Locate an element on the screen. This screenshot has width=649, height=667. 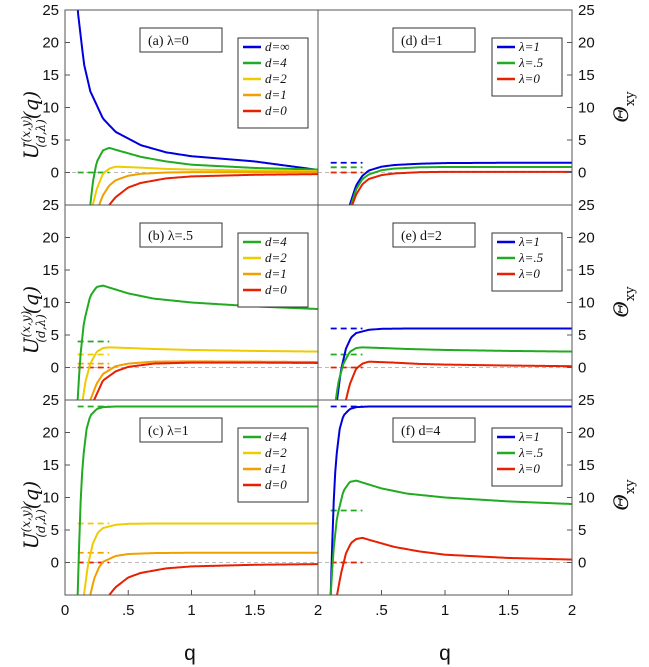
panel-3: (b) λ=.5 d=4d=2d=1d=0 is located at coordinates (191, 302).